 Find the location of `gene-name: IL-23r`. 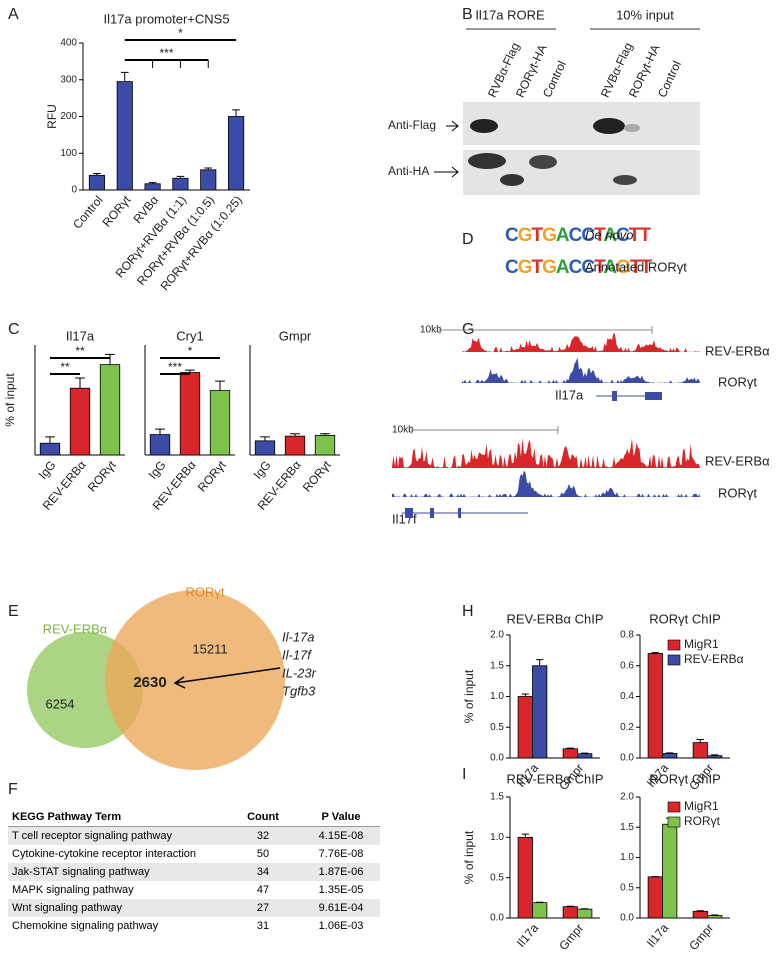

gene-name: IL-23r is located at coordinates (299, 672).